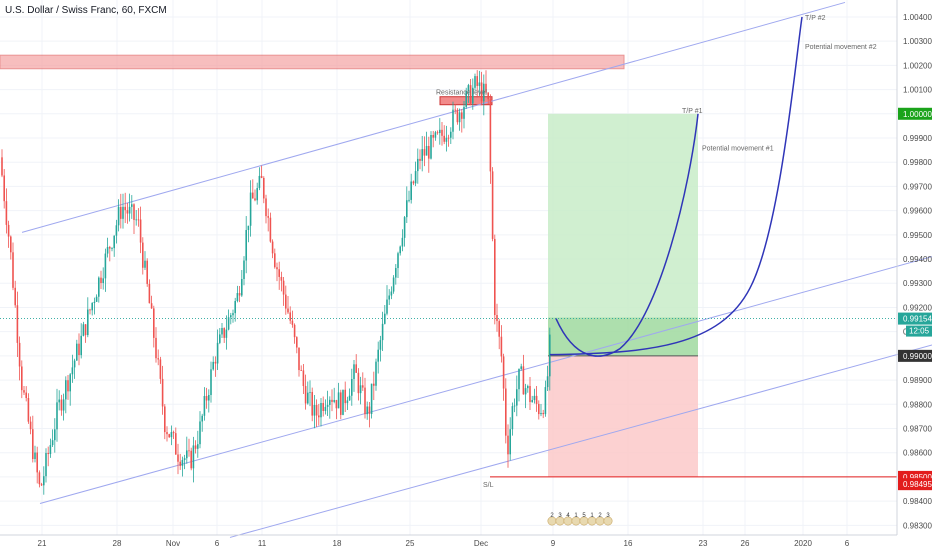 Image resolution: width=932 pixels, height=550 pixels. I want to click on time-tick-label: 6, so click(847, 543).